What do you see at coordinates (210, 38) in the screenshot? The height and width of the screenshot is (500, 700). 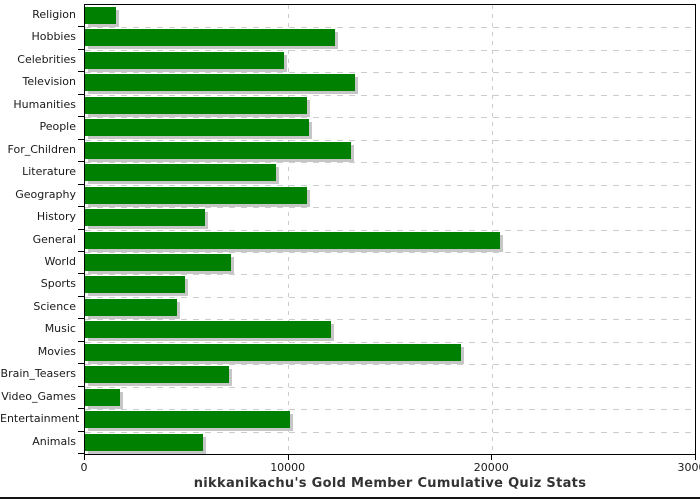 I see `bar-hobbies` at bounding box center [210, 38].